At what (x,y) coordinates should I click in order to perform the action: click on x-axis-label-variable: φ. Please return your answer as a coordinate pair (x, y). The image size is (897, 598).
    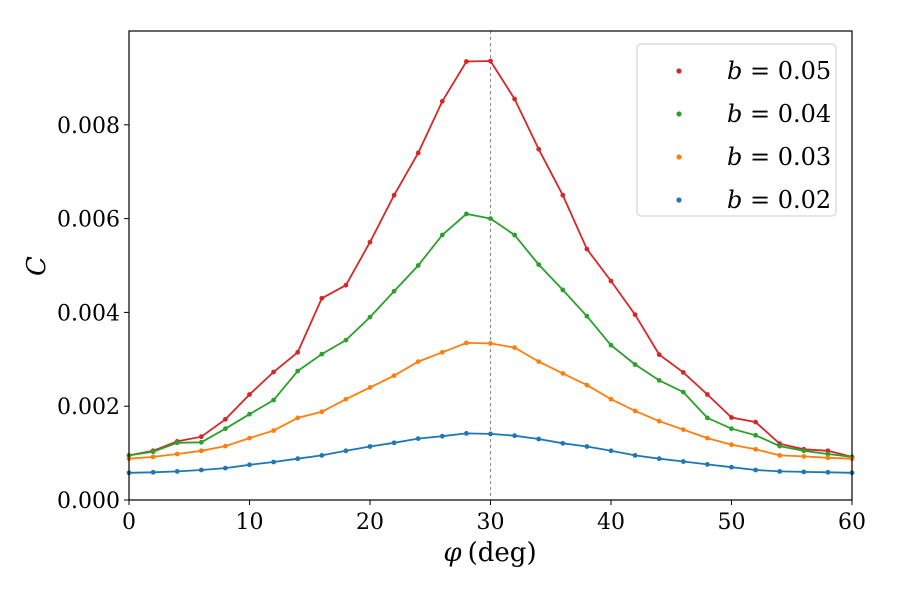
    Looking at the image, I should click on (452, 553).